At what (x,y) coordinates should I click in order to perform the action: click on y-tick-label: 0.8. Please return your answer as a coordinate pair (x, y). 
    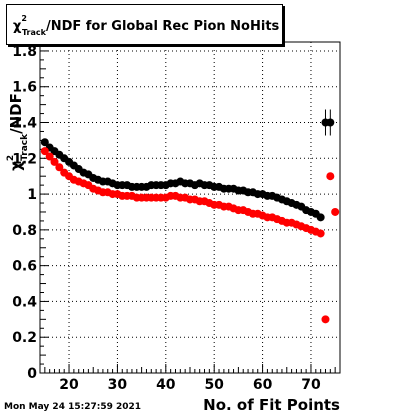
    Looking at the image, I should click on (24, 231).